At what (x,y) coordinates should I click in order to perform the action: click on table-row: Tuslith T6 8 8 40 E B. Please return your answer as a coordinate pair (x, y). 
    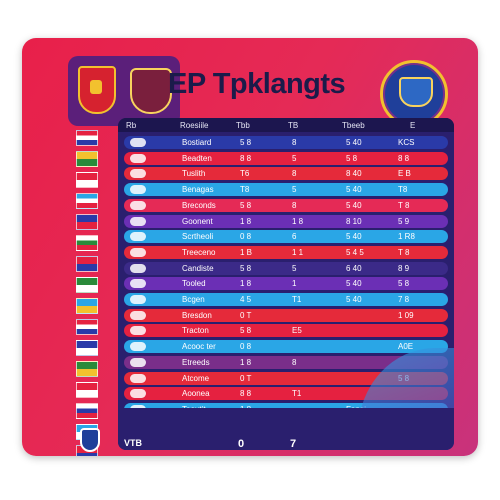
    Looking at the image, I should click on (286, 174).